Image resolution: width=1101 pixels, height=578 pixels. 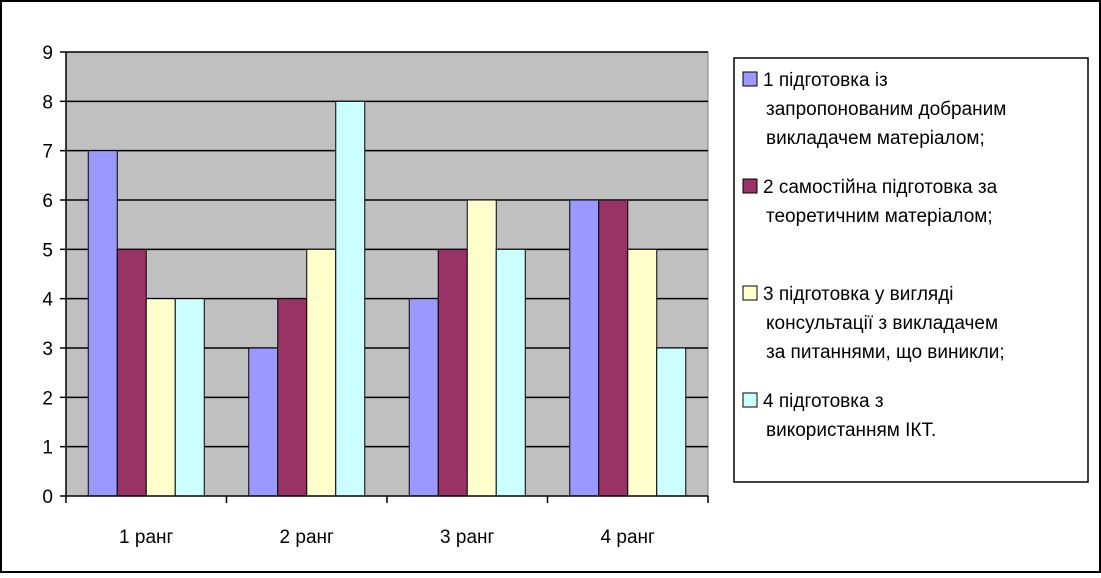 I want to click on legend-label: консультації з викладачем, so click(x=882, y=323).